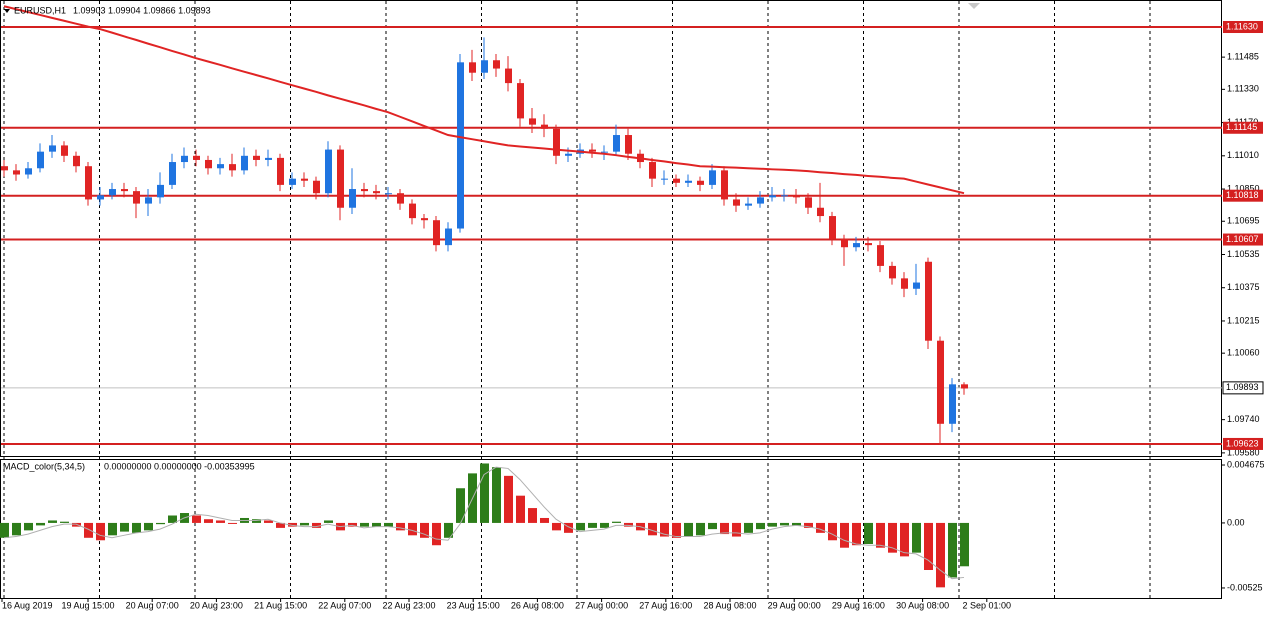 This screenshot has height=619, width=1264. Describe the element at coordinates (142, 10) in the screenshot. I see `ohlc-label: 1.09903 1.09904 1.09866 1.09893` at that location.